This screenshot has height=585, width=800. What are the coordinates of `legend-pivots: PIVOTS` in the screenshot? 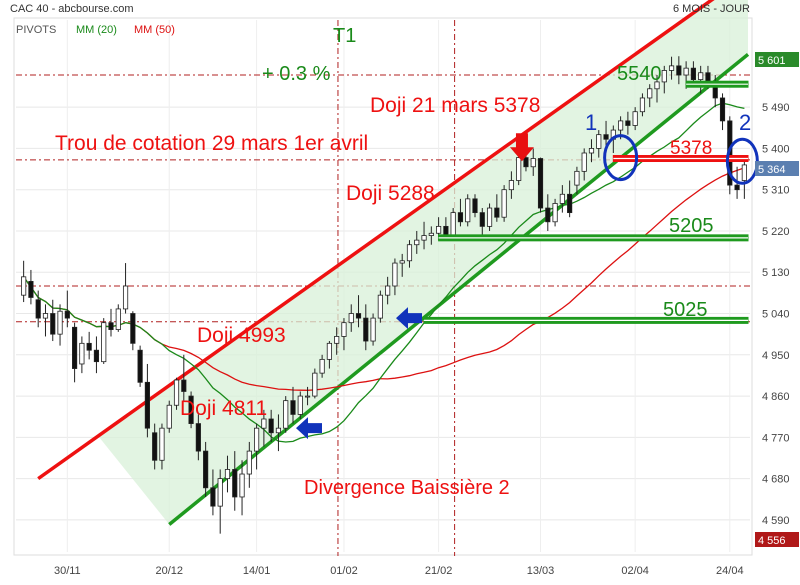 It's located at (36, 30).